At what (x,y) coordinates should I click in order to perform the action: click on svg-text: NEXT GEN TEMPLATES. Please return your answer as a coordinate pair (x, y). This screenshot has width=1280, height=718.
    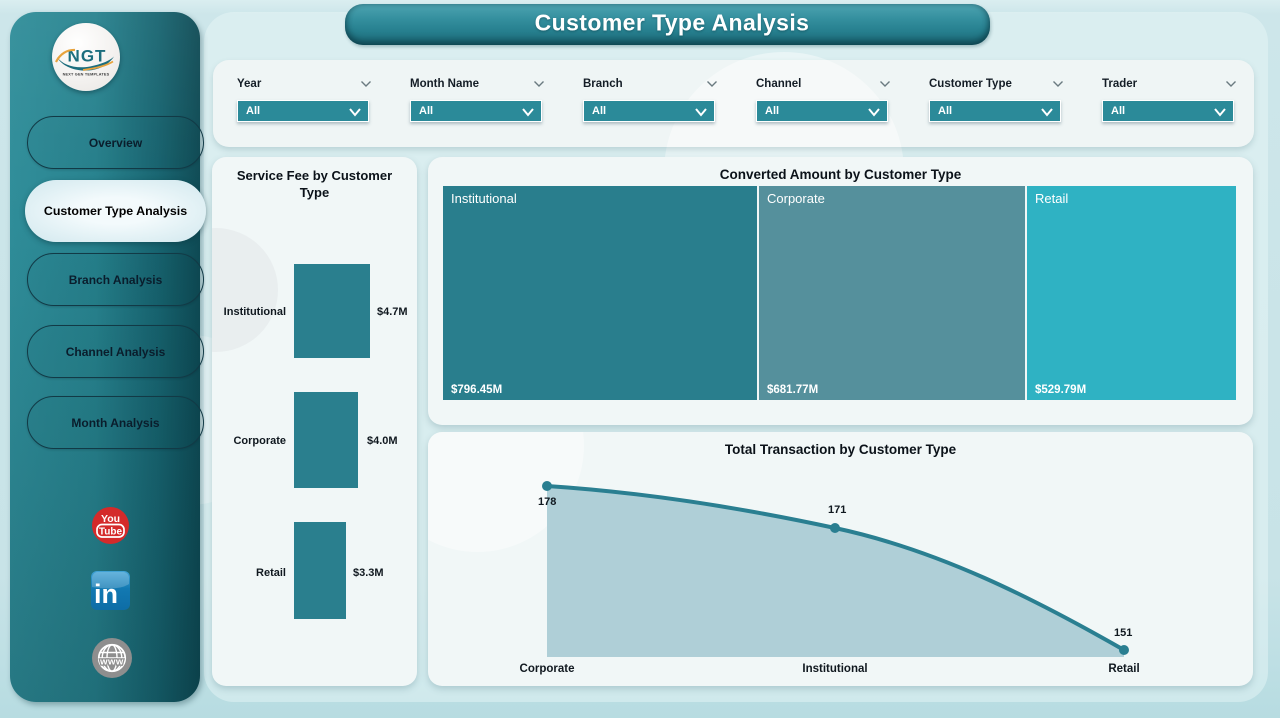
    Looking at the image, I should click on (86, 75).